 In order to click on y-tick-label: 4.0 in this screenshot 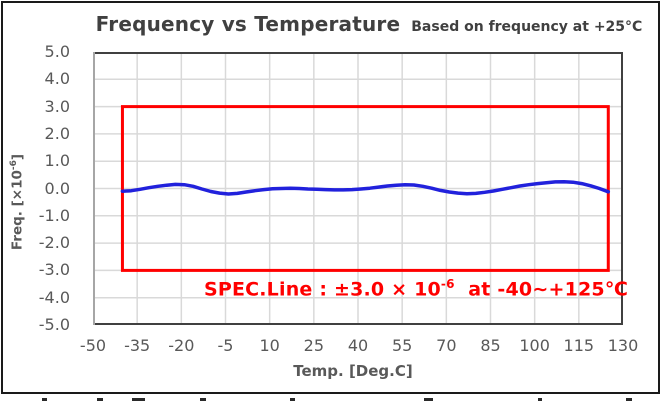, I will do `click(57, 79)`.